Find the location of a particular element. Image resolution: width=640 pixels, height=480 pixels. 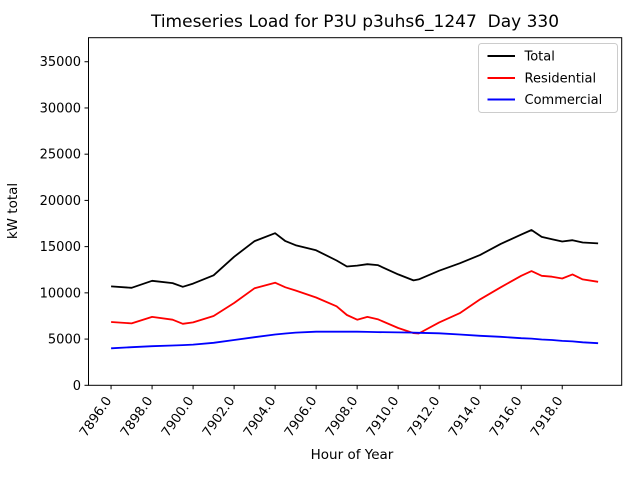

x-tick-label: 7910.0 is located at coordinates (383, 417).